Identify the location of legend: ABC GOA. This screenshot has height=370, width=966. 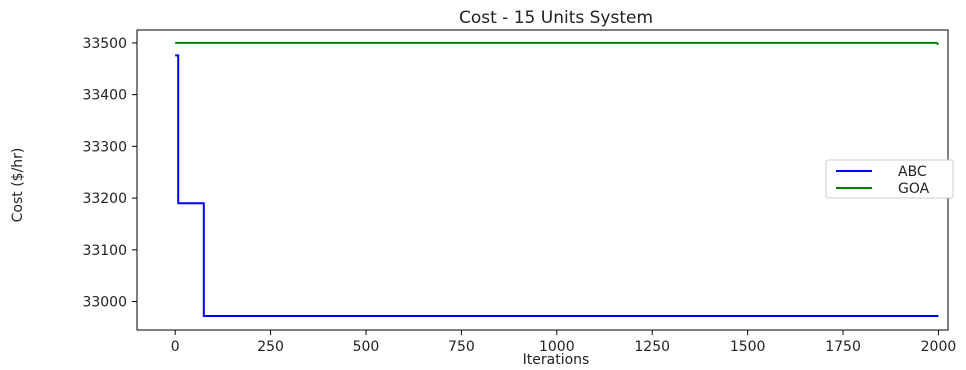
(889, 179).